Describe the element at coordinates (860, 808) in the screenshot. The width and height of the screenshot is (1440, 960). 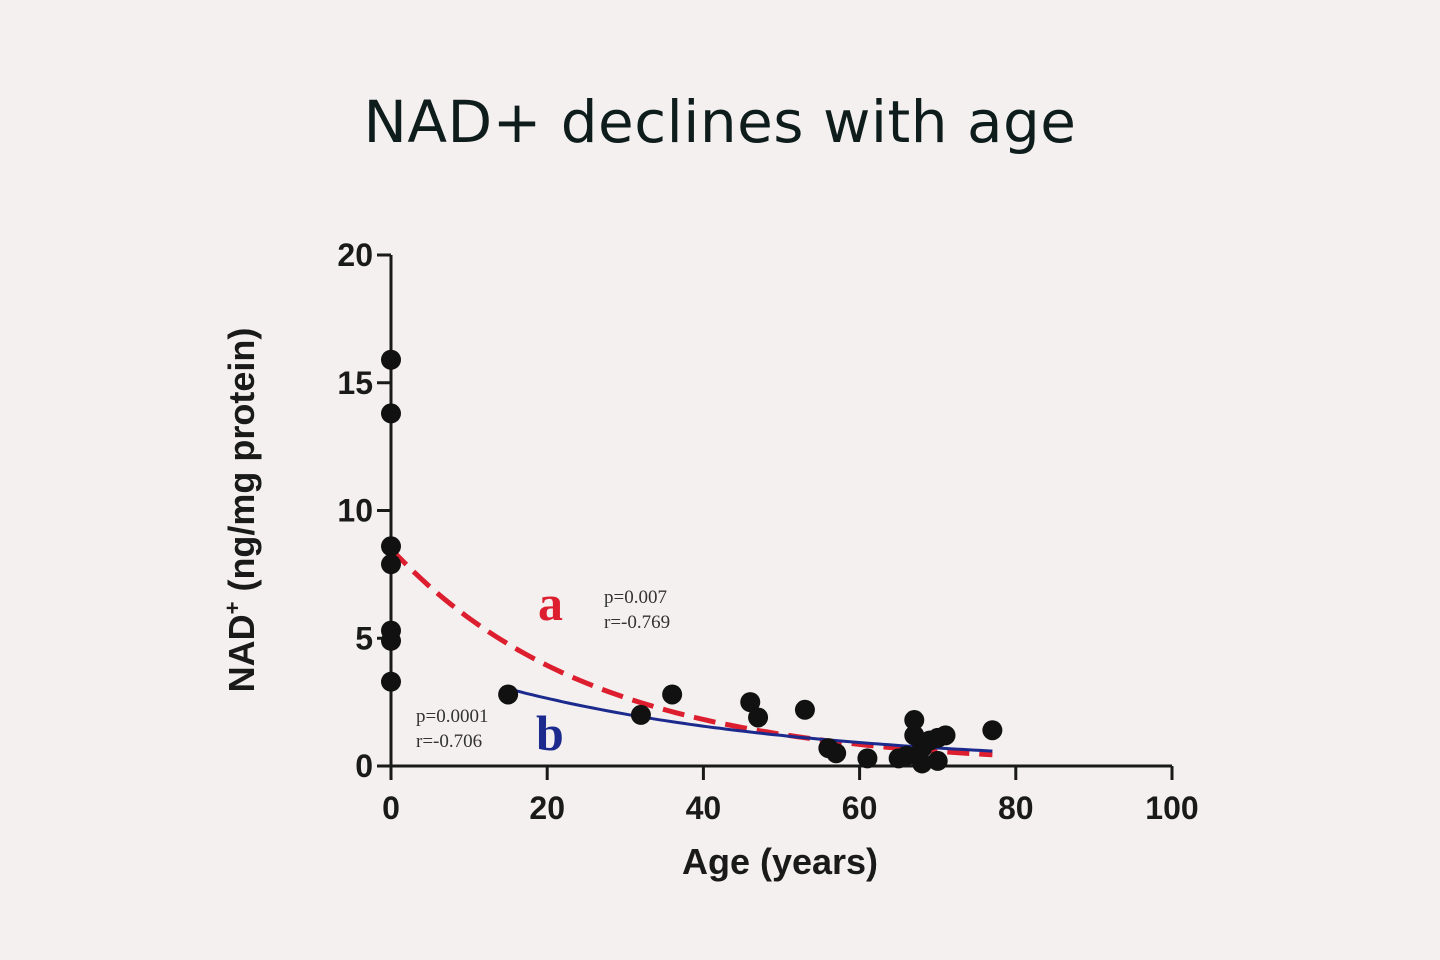
I see `x-tick-label: 60` at that location.